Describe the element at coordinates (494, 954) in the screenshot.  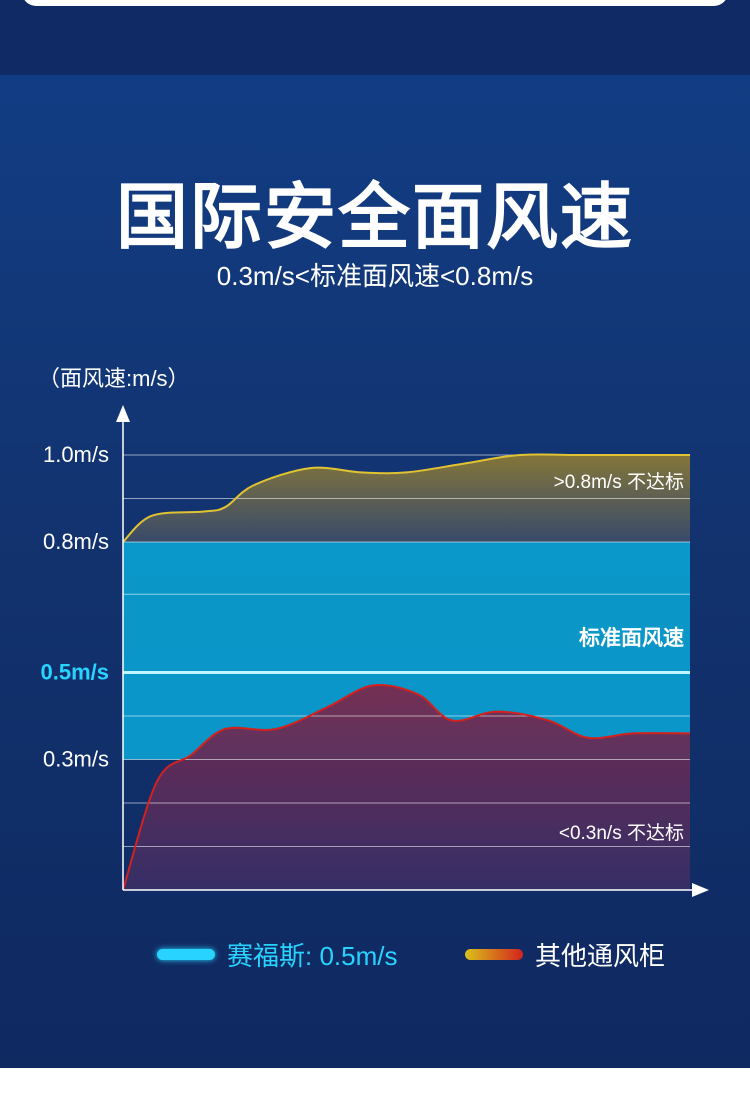
I see `legend-swatch-gradient` at that location.